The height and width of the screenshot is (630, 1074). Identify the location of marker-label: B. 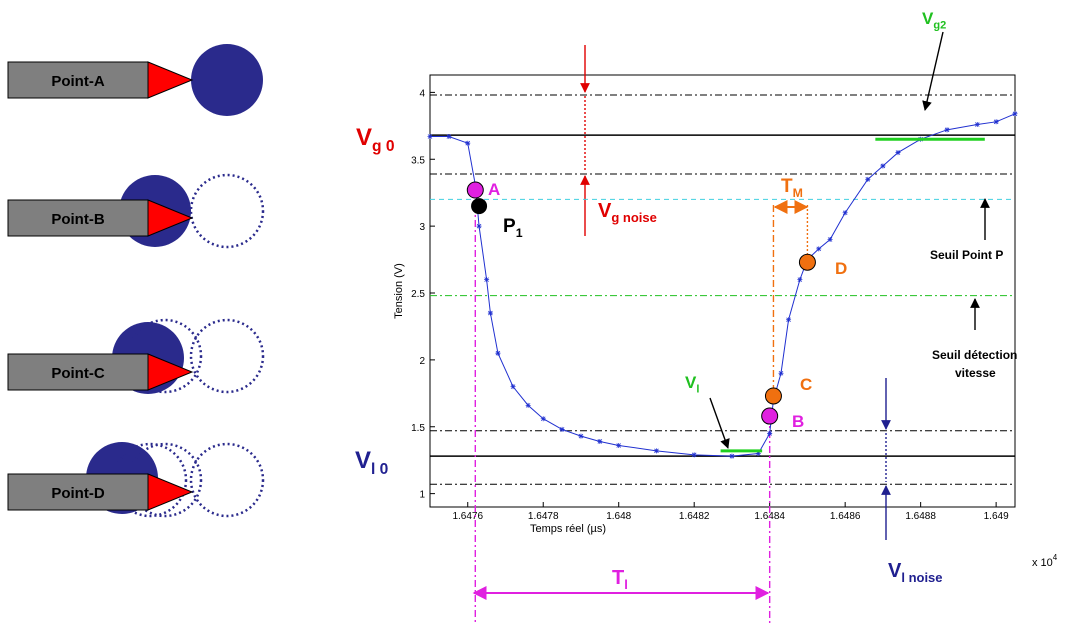
(798, 421).